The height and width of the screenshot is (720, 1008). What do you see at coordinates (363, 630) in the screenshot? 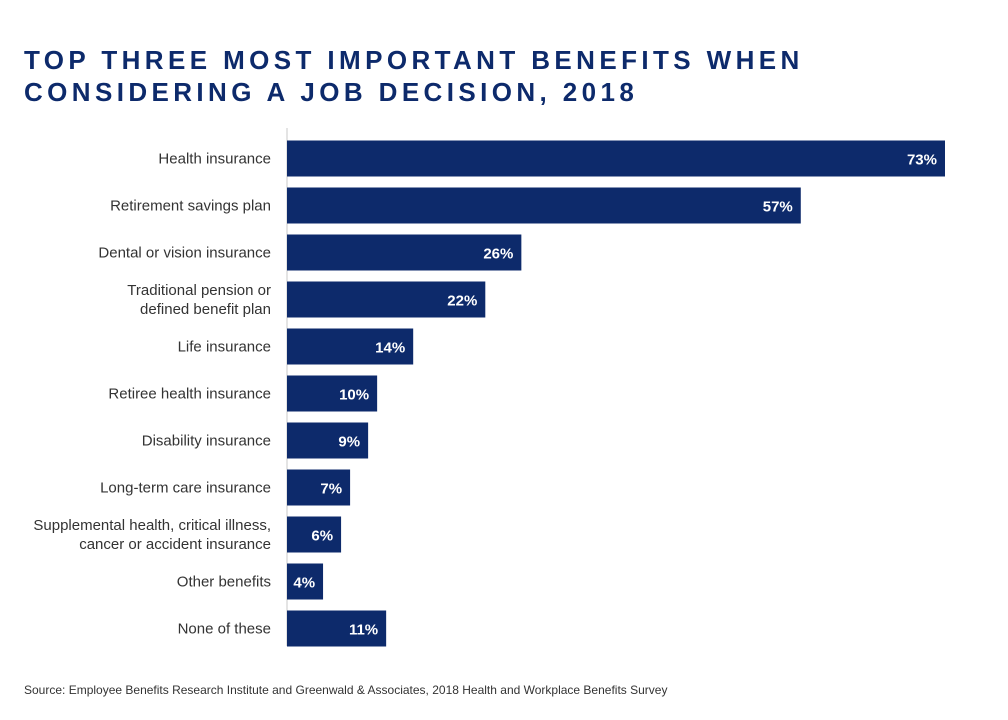
I see `bar-value-label: 11%` at bounding box center [363, 630].